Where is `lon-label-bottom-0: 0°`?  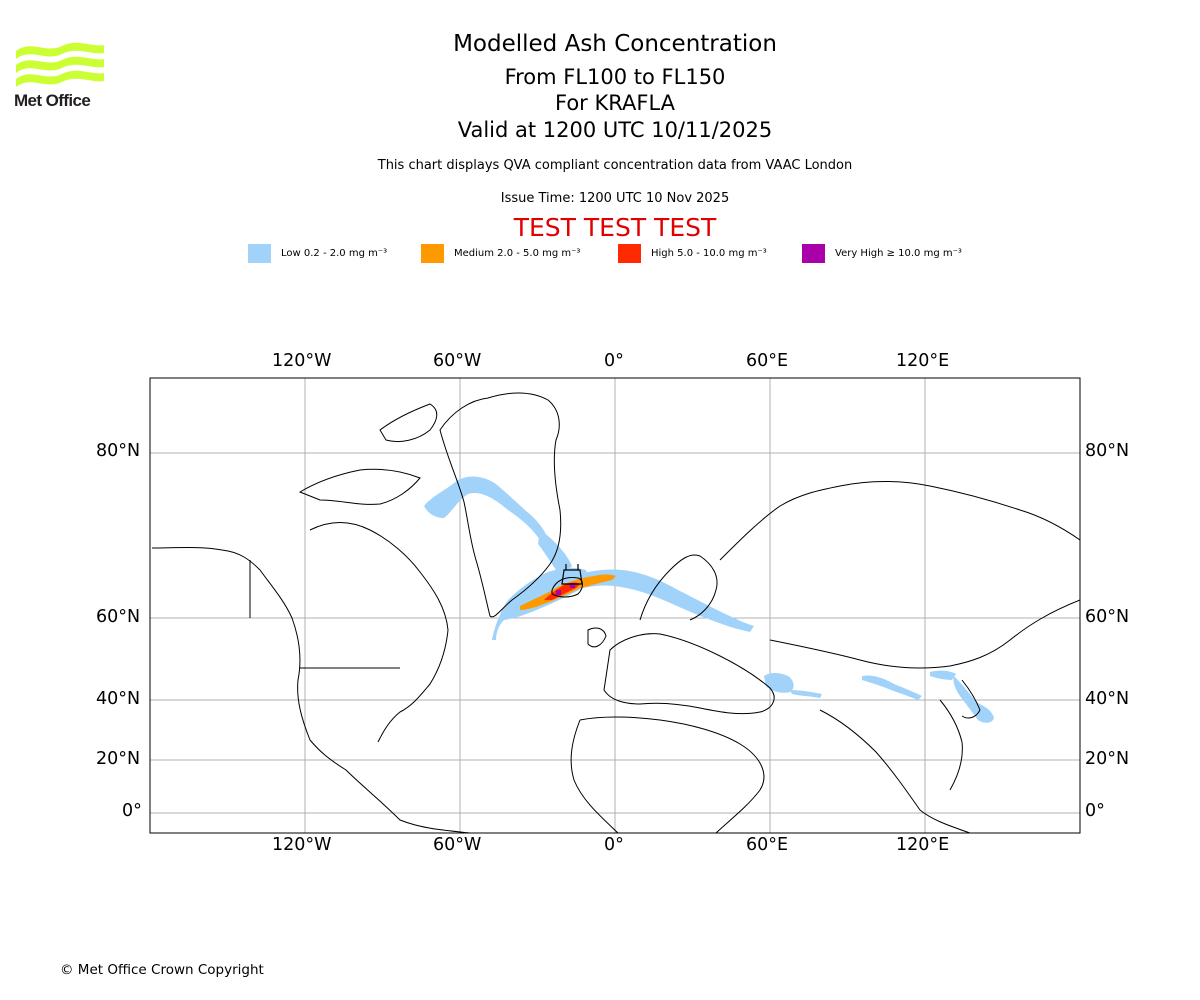
lon-label-bottom-0: 0° is located at coordinates (614, 845).